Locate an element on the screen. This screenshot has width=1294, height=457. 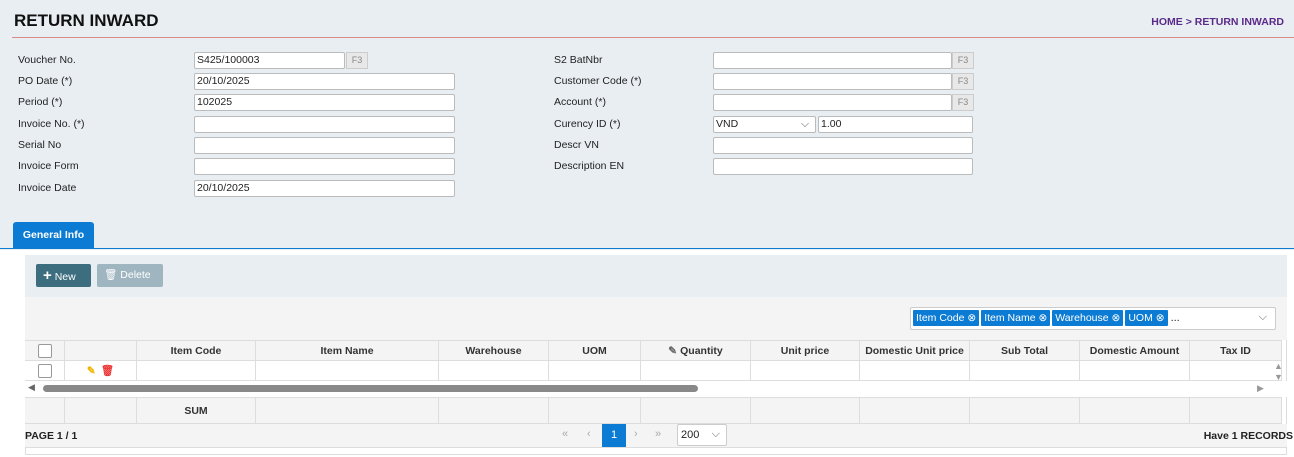
record-count: Have 1 RECORDS is located at coordinates (1248, 436).